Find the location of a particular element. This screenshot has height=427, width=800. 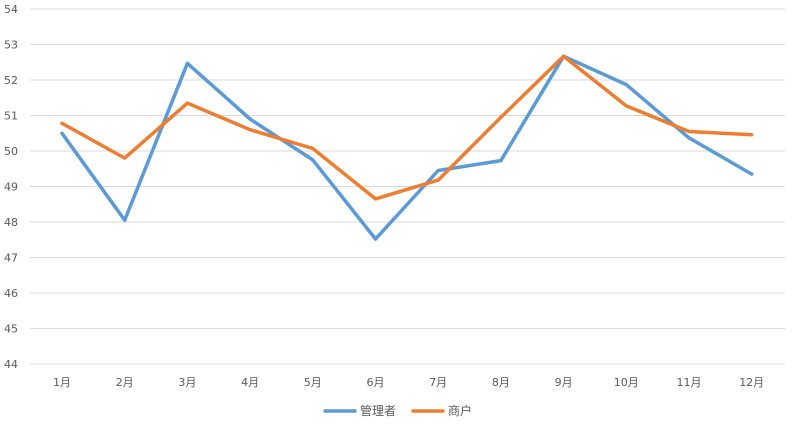

y-tick-label: 48 is located at coordinates (11, 222).